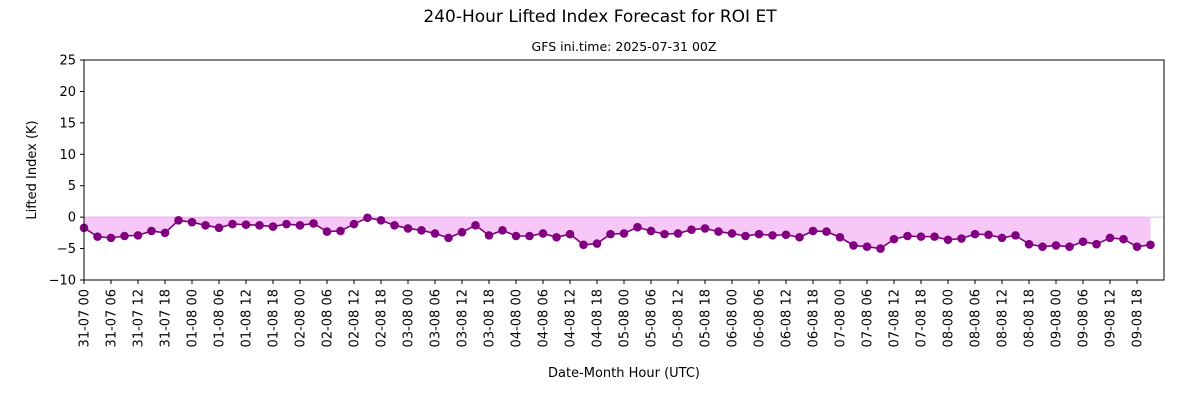 The height and width of the screenshot is (400, 1200). What do you see at coordinates (617, 233) in the screenshot?
I see `data-points` at bounding box center [617, 233].